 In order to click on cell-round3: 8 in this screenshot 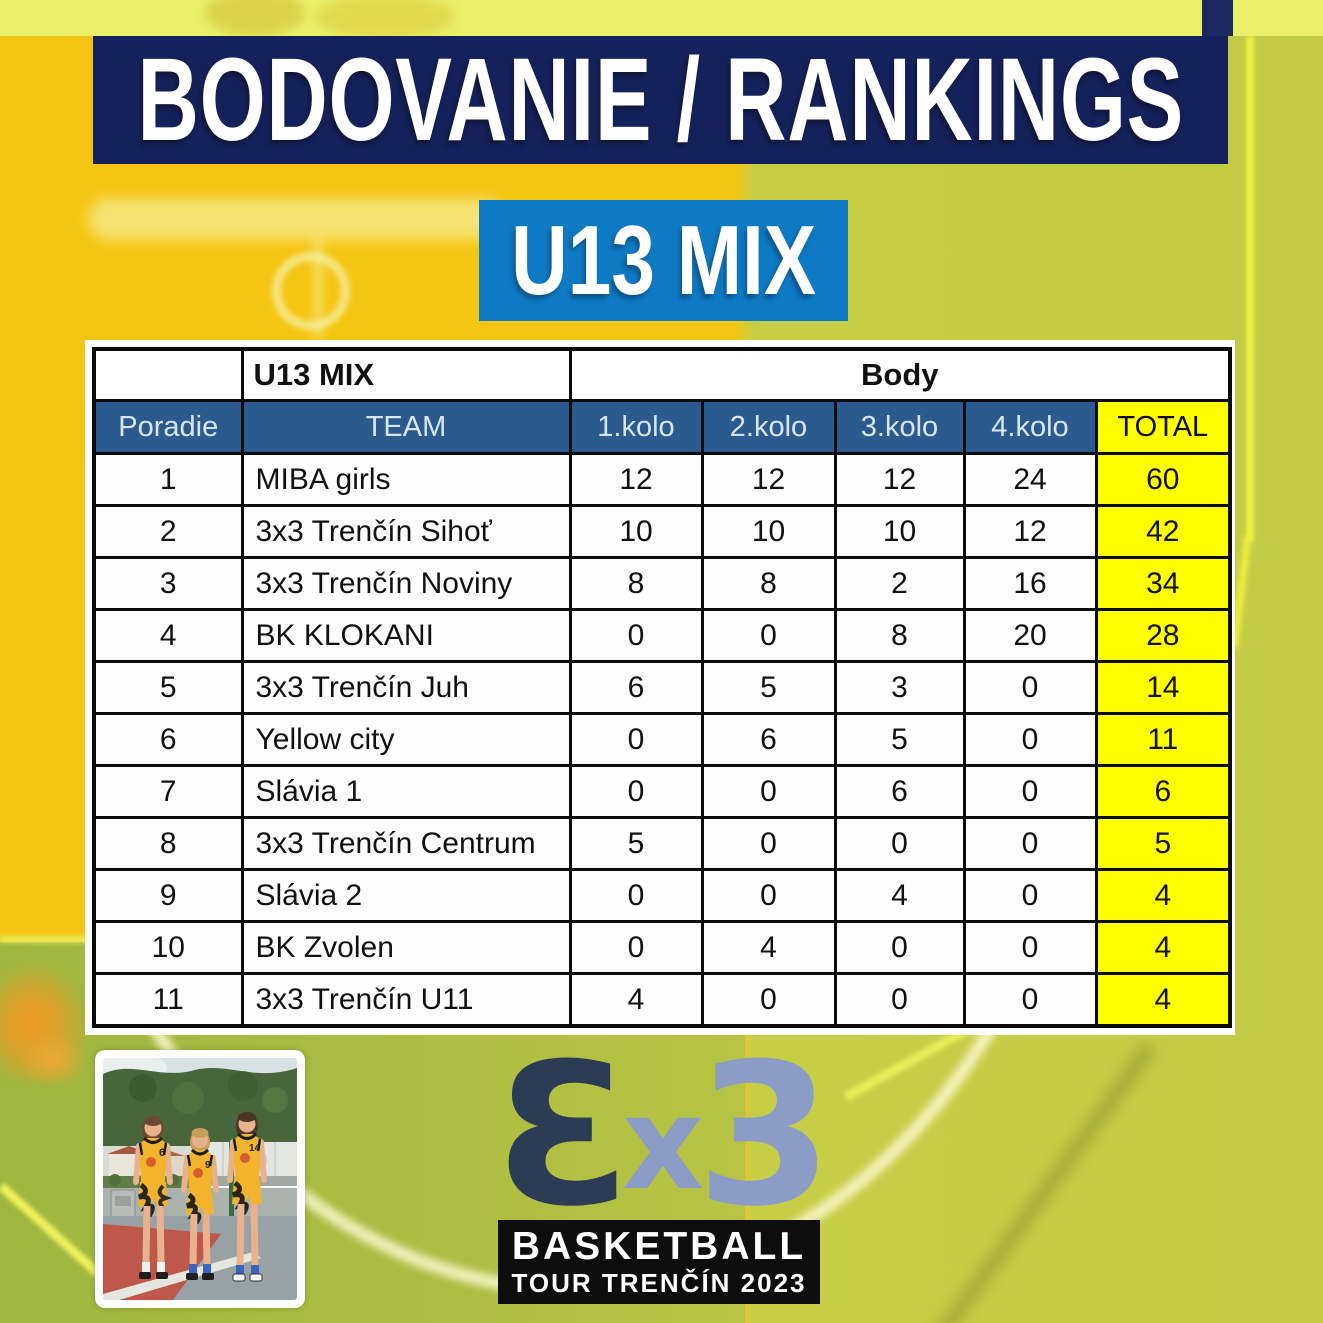, I will do `click(899, 635)`.